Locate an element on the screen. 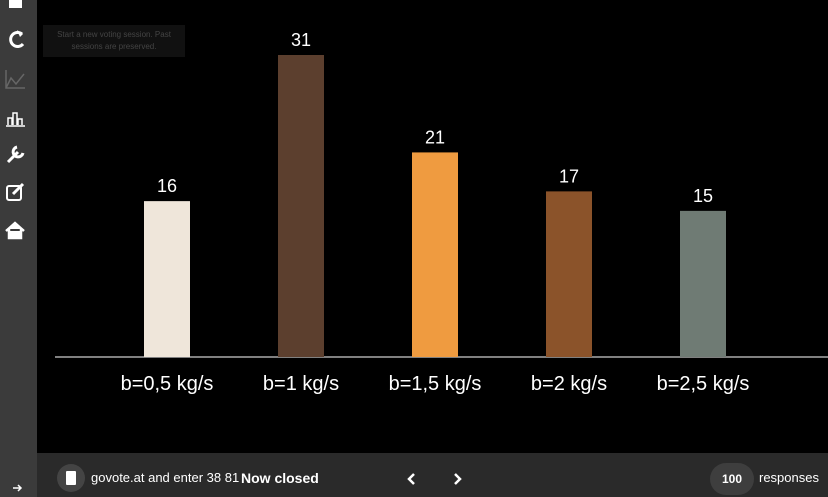 This screenshot has height=497, width=828. icon-bar-chart is located at coordinates (15, 119).